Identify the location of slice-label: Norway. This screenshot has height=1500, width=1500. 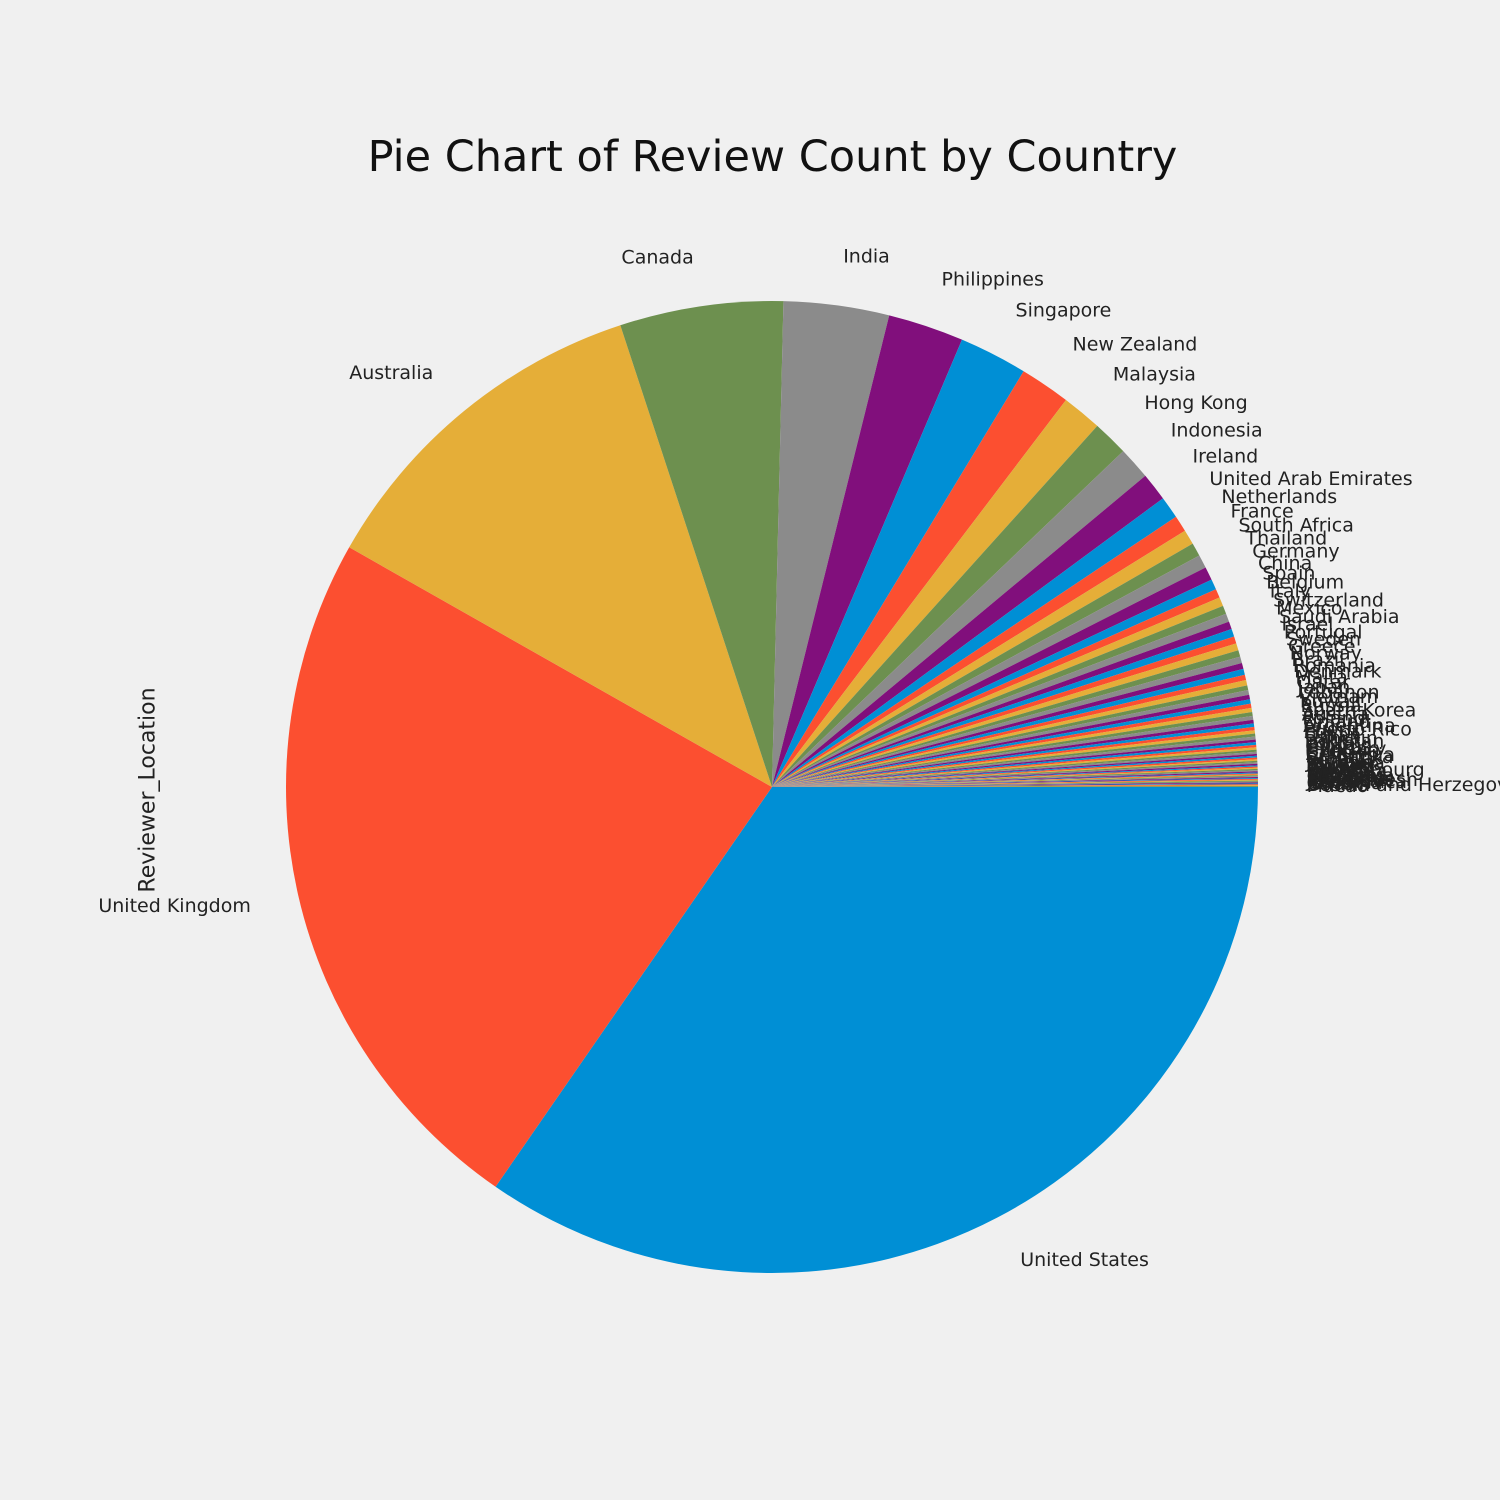
(1326, 653).